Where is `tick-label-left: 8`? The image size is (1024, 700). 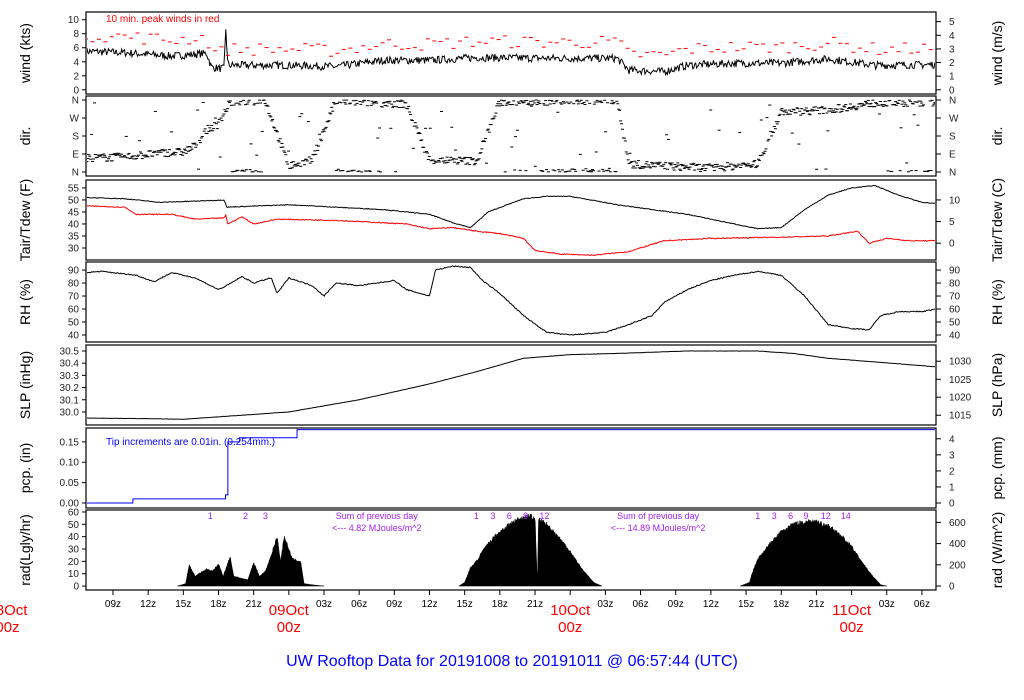
tick-label-left: 8 is located at coordinates (76, 34).